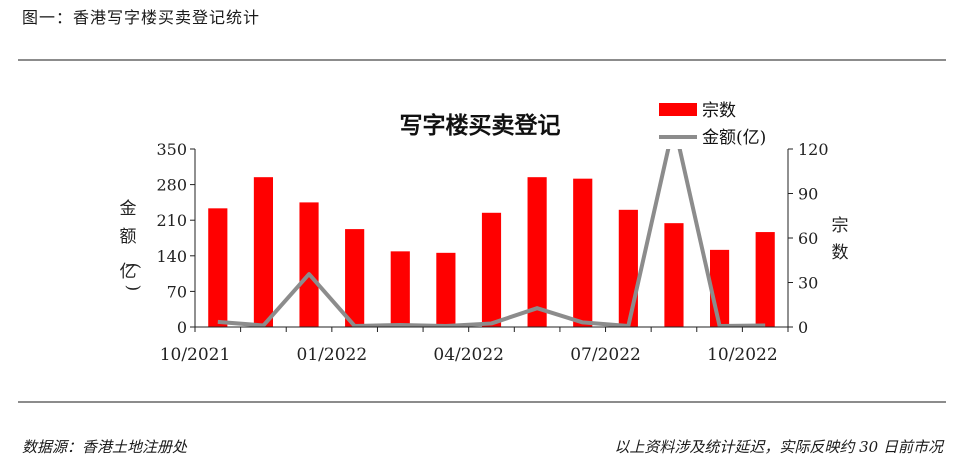  What do you see at coordinates (840, 253) in the screenshot?
I see `right-axis-label-char-2: 数` at bounding box center [840, 253].